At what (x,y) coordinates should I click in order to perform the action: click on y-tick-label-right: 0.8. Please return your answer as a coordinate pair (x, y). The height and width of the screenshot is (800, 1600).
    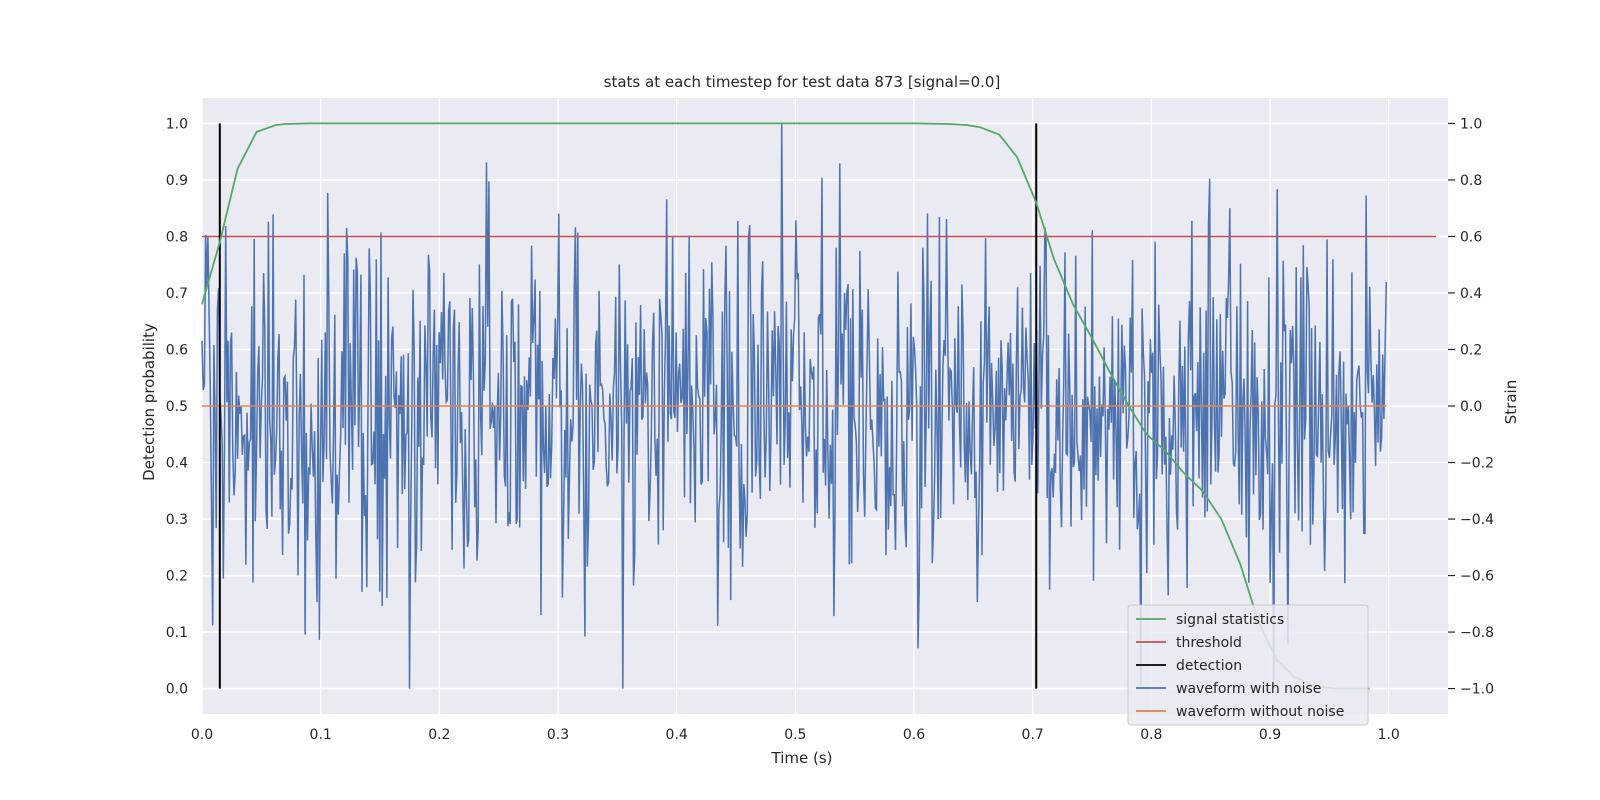
    Looking at the image, I should click on (1471, 181).